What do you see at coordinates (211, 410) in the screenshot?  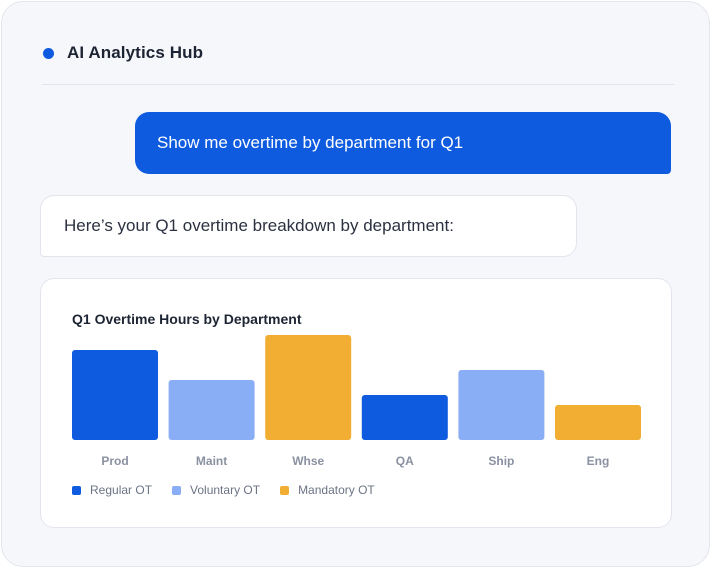 I see `bar-maint` at bounding box center [211, 410].